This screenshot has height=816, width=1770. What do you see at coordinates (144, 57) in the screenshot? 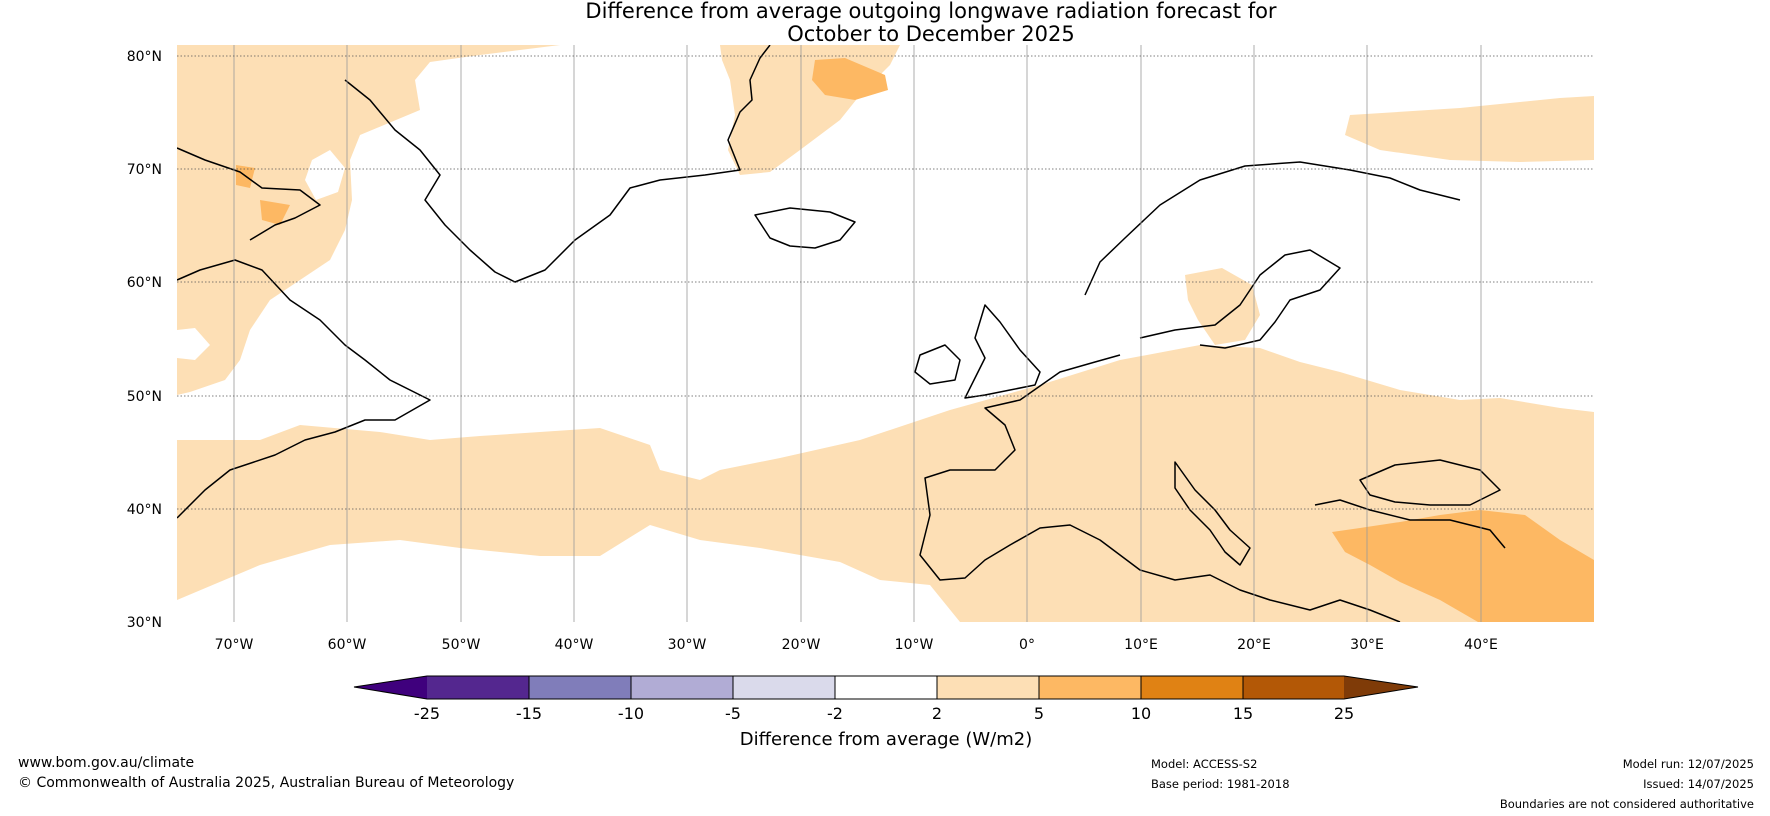
I see `lat-label: 80°N` at bounding box center [144, 57].